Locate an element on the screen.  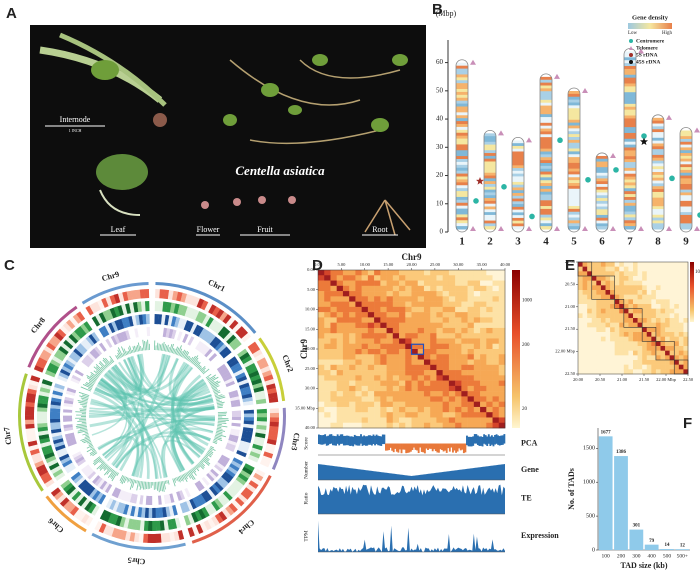
panel-label: C is located at coordinates (9, 265).